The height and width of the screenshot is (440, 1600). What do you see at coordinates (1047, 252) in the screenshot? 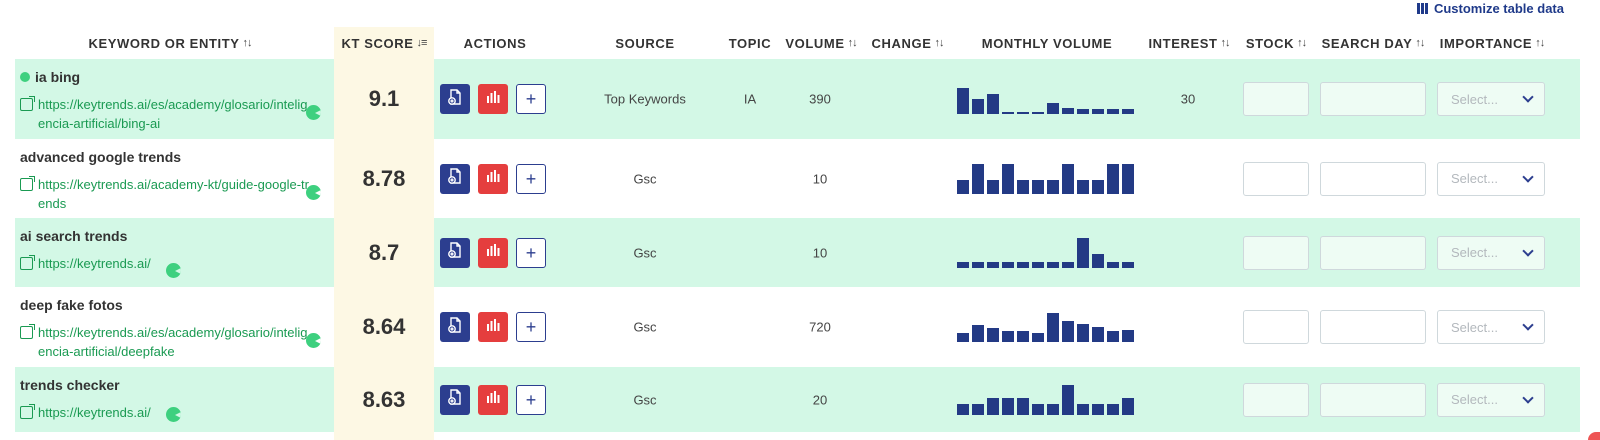
I see `monthly-volume-chart` at bounding box center [1047, 252].